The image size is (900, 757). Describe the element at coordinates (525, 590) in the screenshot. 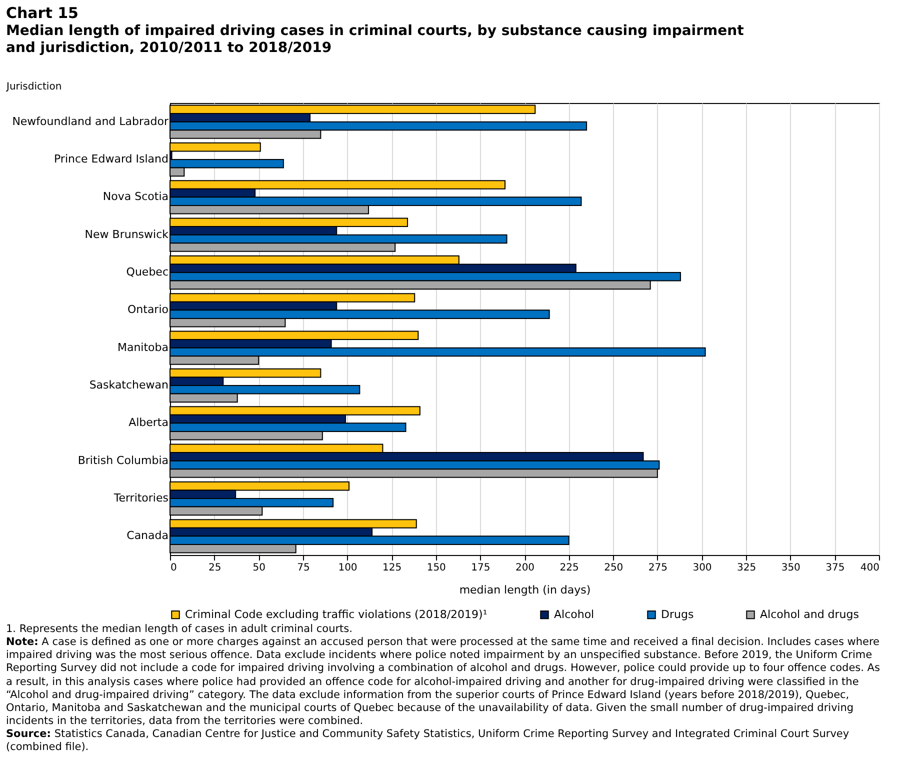

I see `x-axis-title: median length (in days)` at that location.